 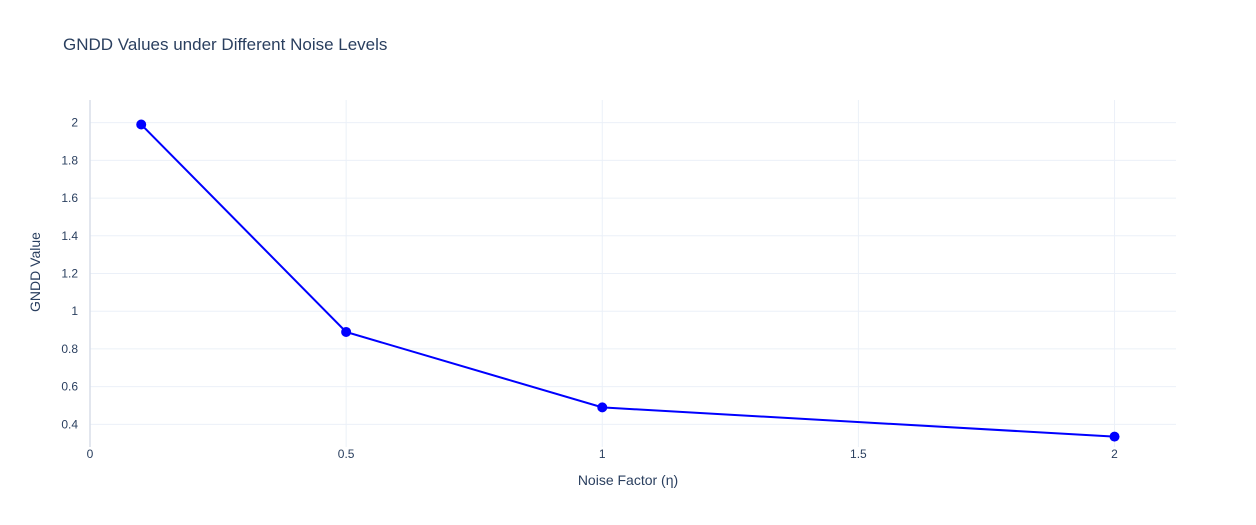 I want to click on x-tick-label: 1, so click(x=602, y=454).